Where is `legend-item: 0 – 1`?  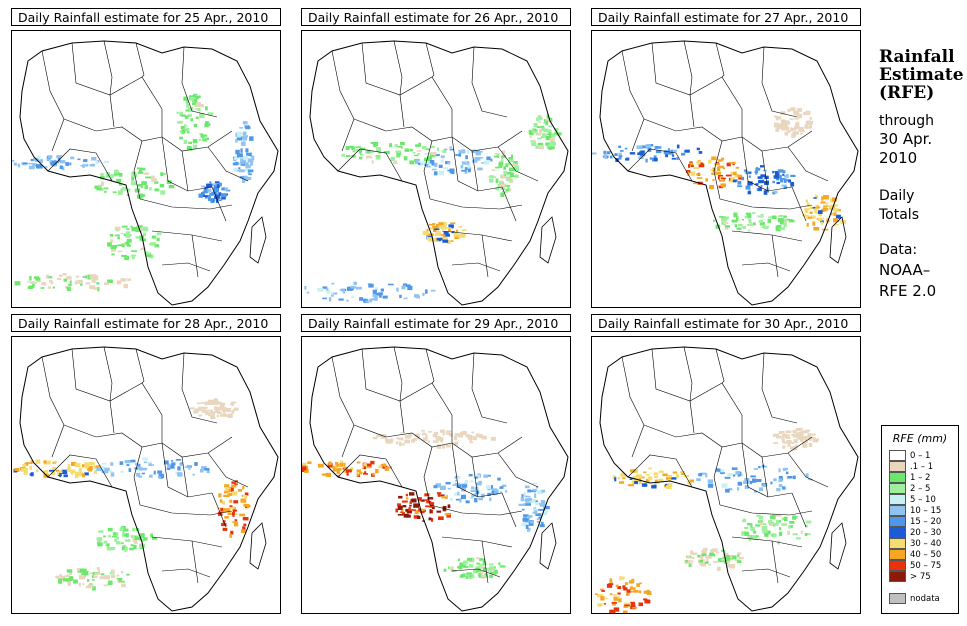 legend-item: 0 – 1 is located at coordinates (909, 455).